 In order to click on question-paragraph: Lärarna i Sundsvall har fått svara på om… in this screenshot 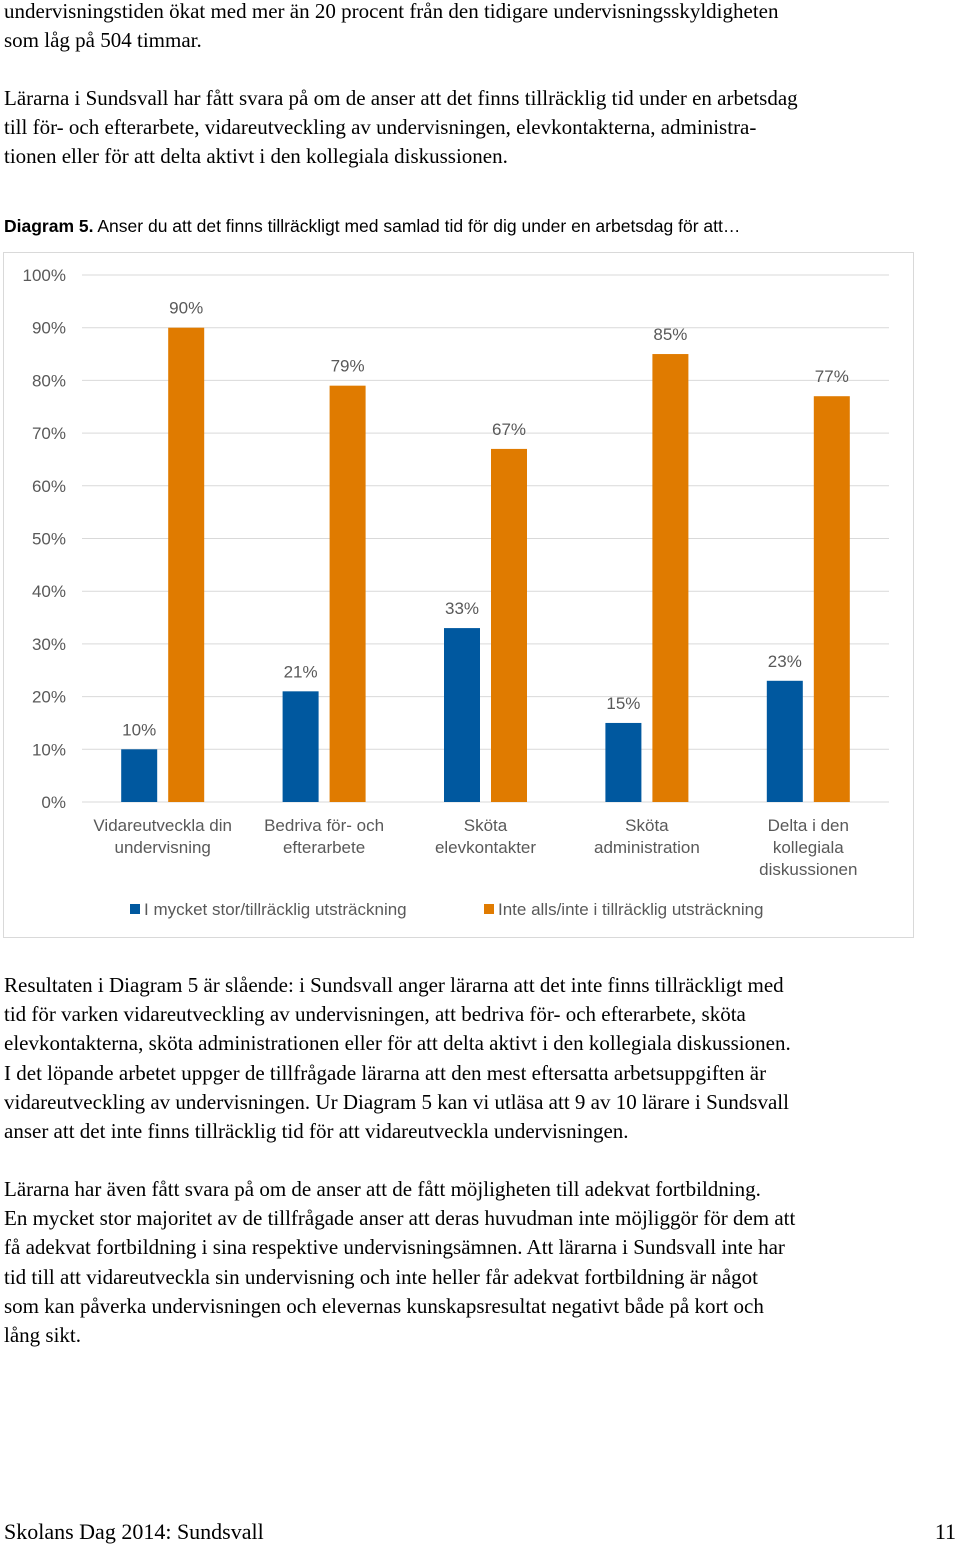, I will do `click(401, 127)`.